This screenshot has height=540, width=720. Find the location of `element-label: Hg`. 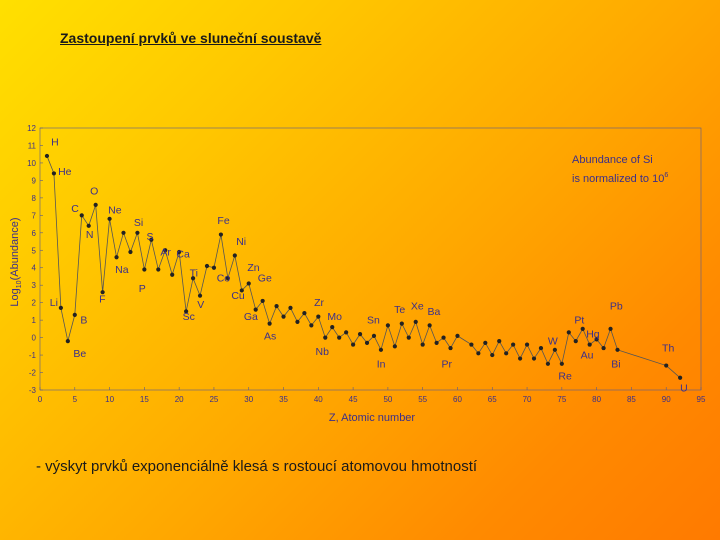

element-label: Hg is located at coordinates (593, 335).